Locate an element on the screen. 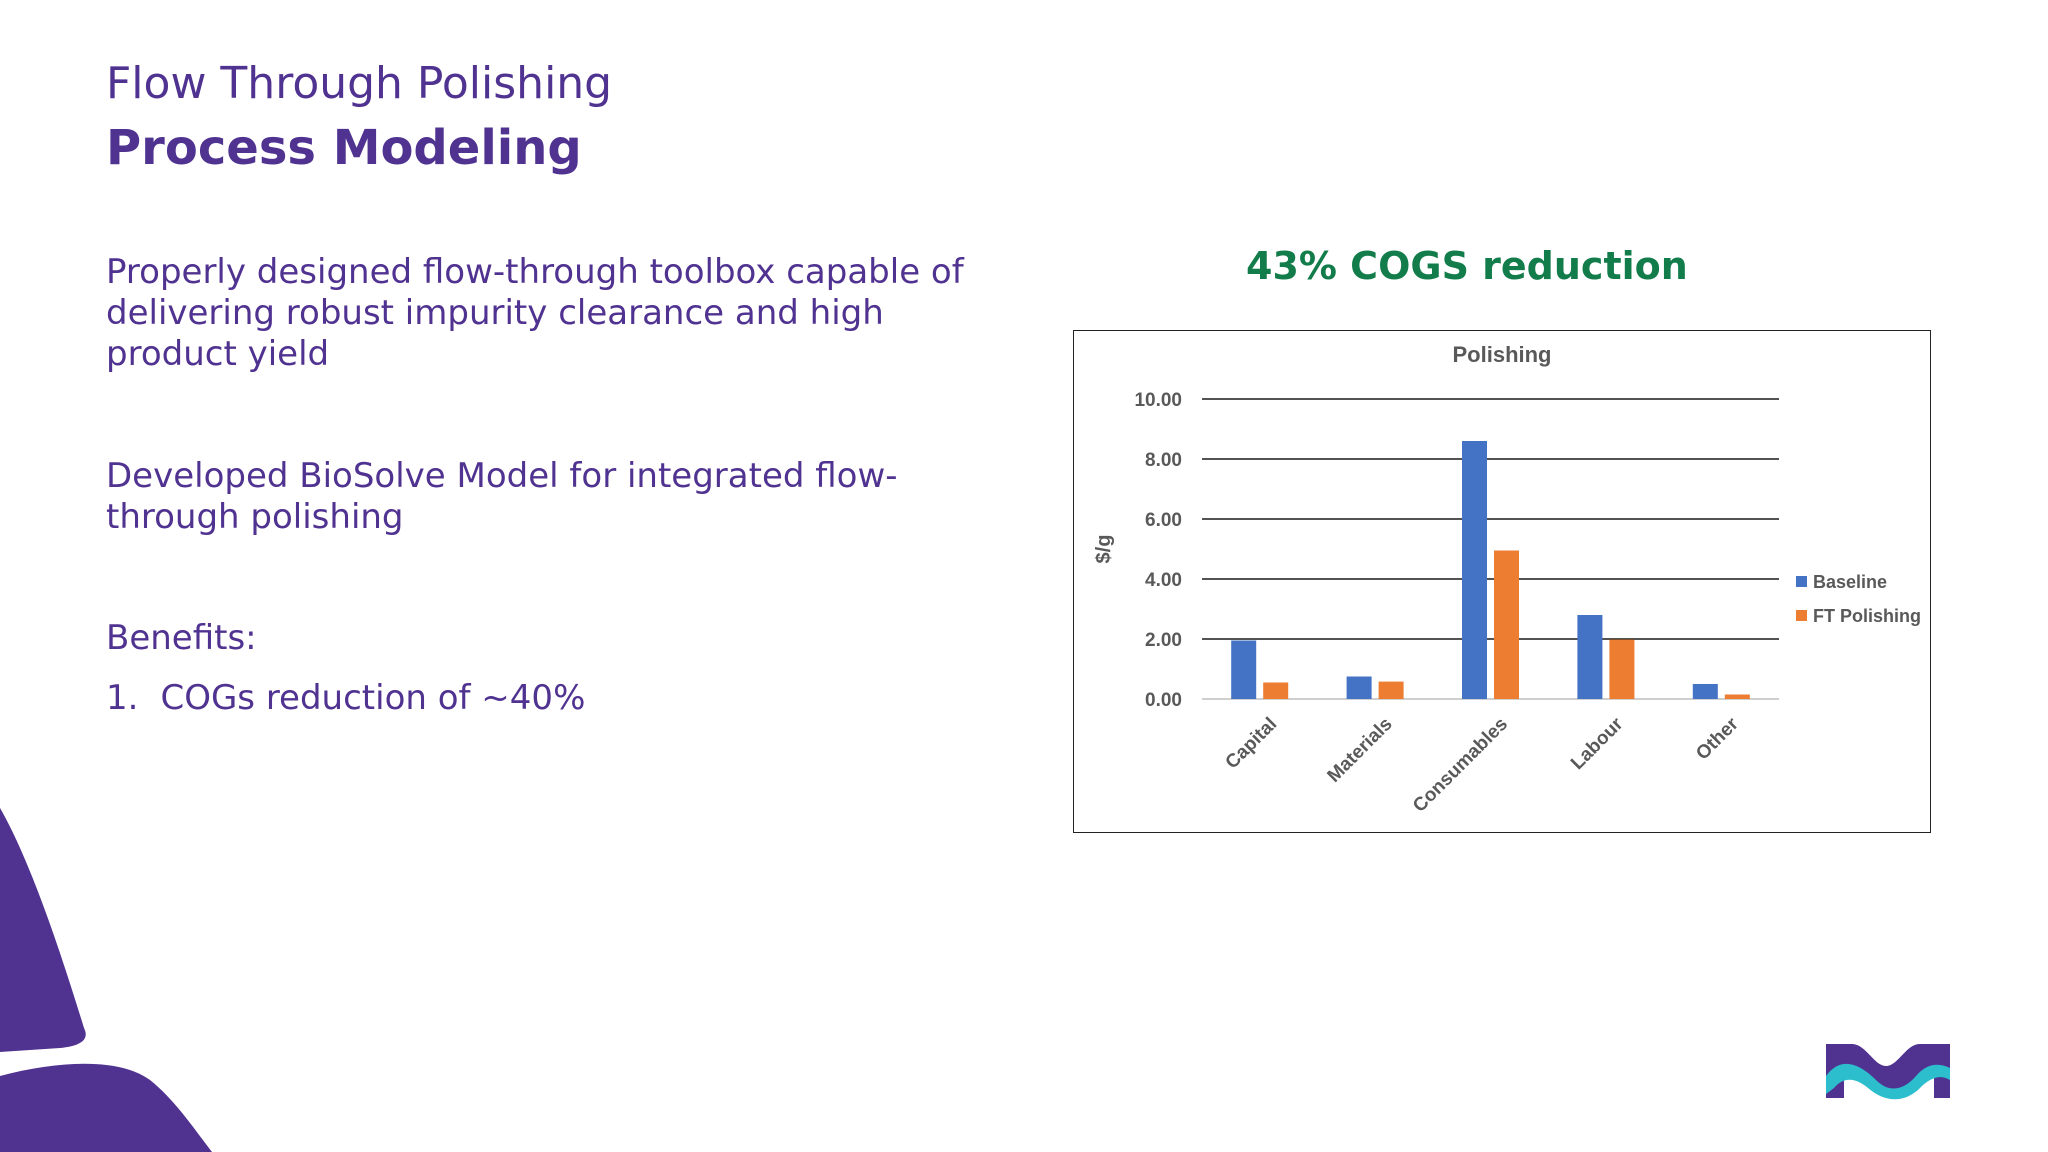 This screenshot has height=1152, width=2048. benefit-number: 1. is located at coordinates (122, 698).